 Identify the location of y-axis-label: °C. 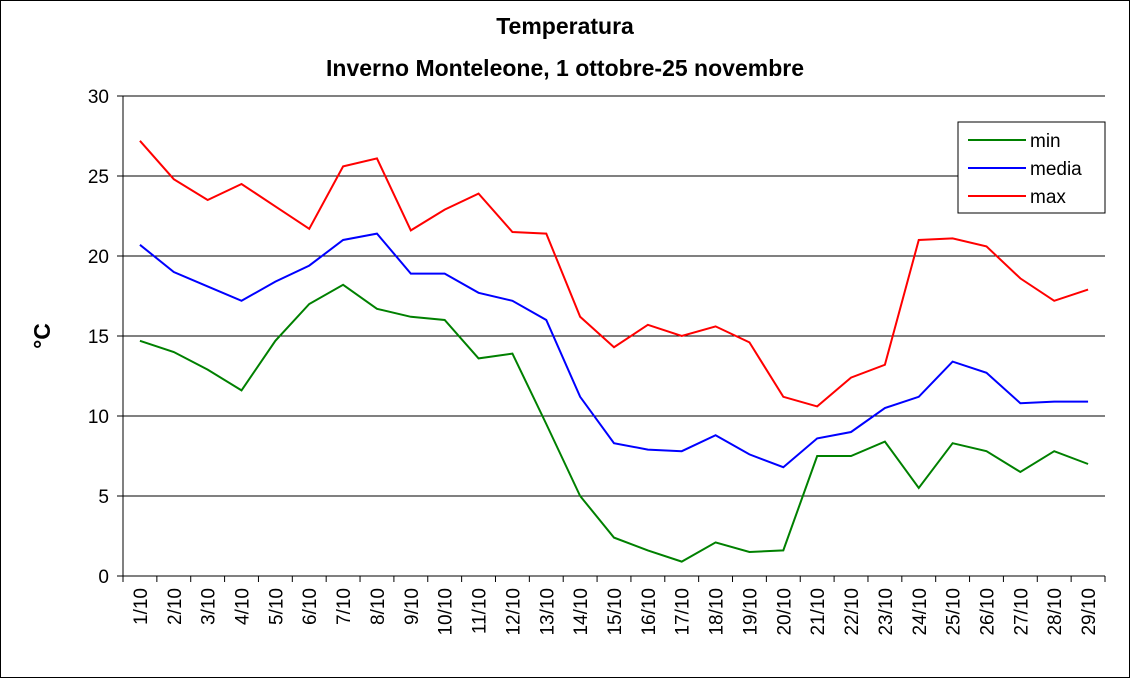
(42, 336).